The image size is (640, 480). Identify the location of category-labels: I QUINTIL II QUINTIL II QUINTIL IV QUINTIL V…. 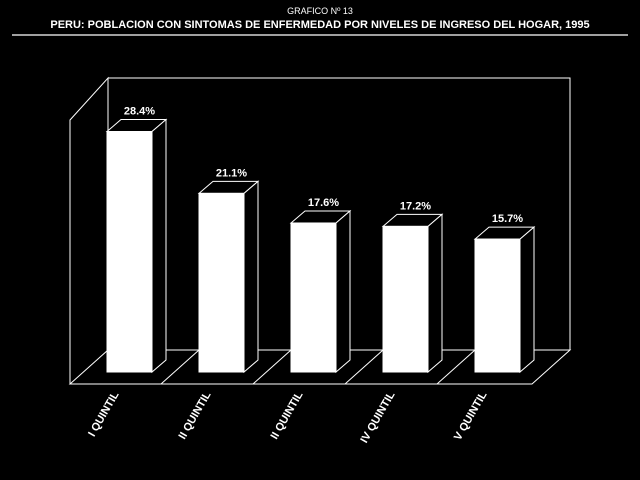
(288, 417).